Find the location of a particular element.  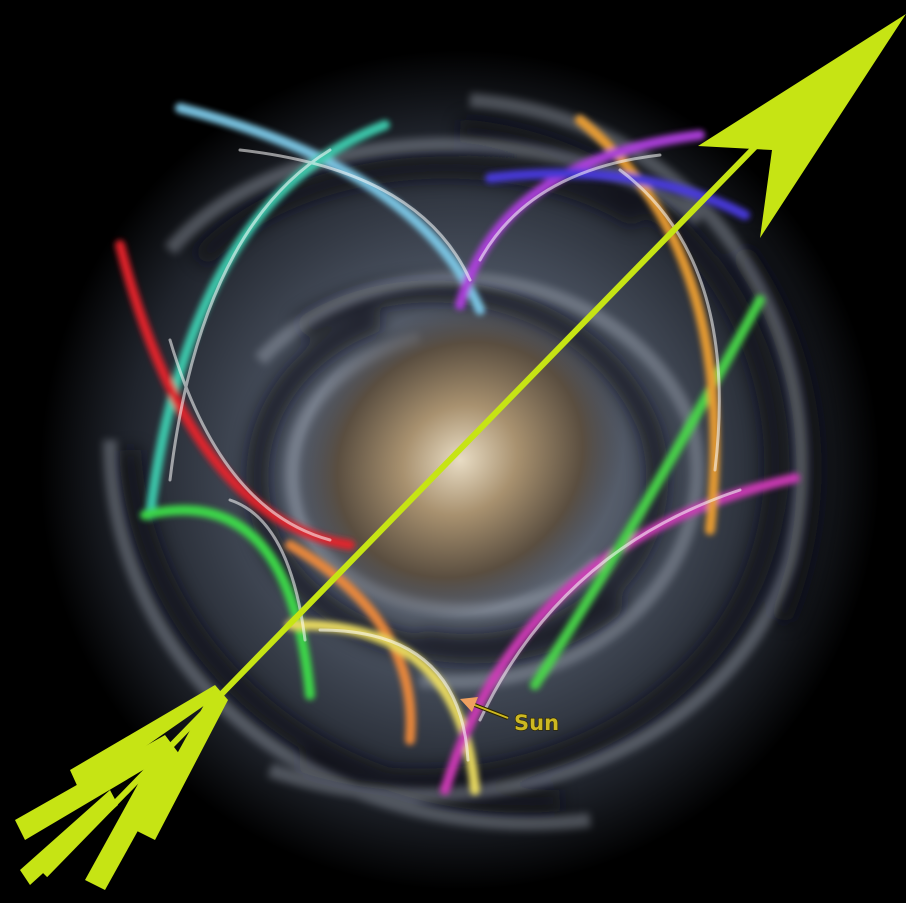

galactic-core is located at coordinates (460, 460).